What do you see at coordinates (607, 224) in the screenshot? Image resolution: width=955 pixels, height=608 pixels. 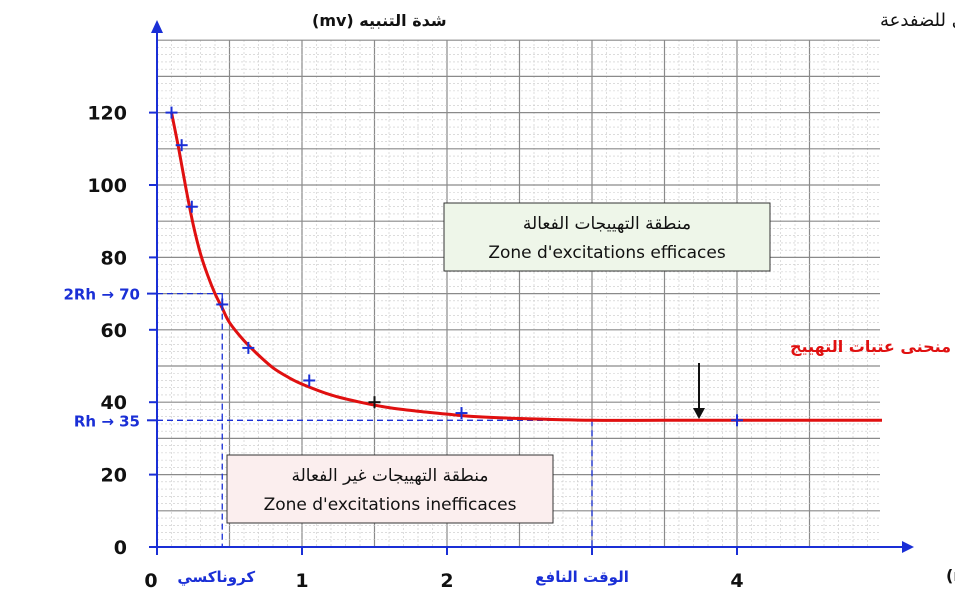 I see `effective-region-label-ar: منطقة التهييجات الفعالة` at bounding box center [607, 224].